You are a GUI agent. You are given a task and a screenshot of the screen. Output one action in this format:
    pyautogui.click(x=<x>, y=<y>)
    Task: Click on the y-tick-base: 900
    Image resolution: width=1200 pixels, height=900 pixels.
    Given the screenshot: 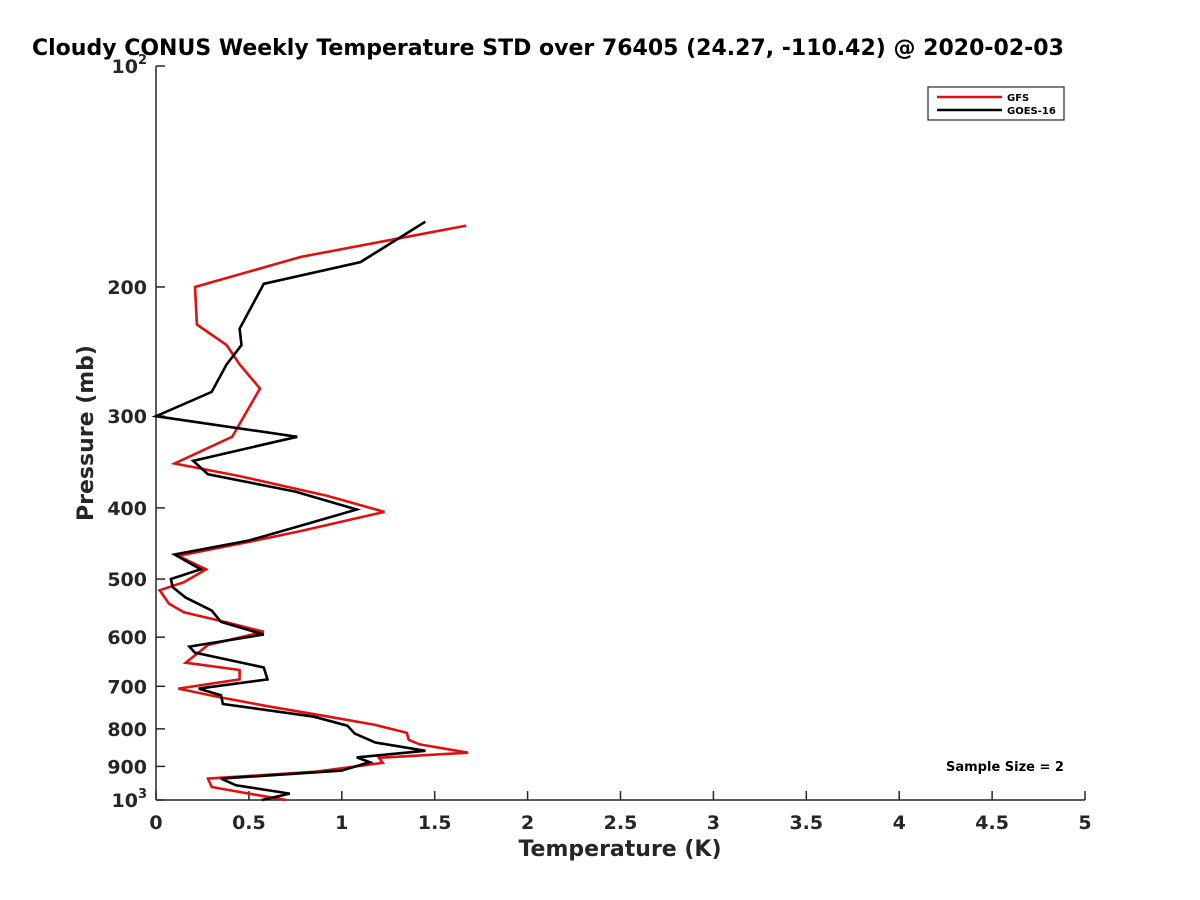 What is the action you would take?
    pyautogui.click(x=127, y=767)
    